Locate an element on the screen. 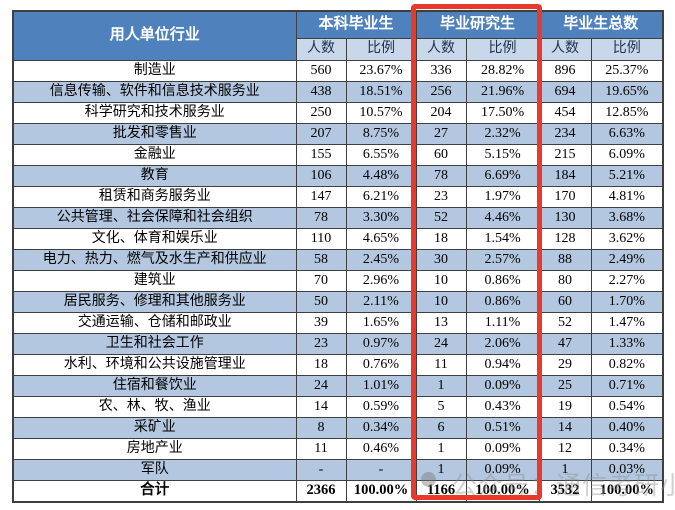 The height and width of the screenshot is (510, 675). value-cell: 5.21% is located at coordinates (627, 176).